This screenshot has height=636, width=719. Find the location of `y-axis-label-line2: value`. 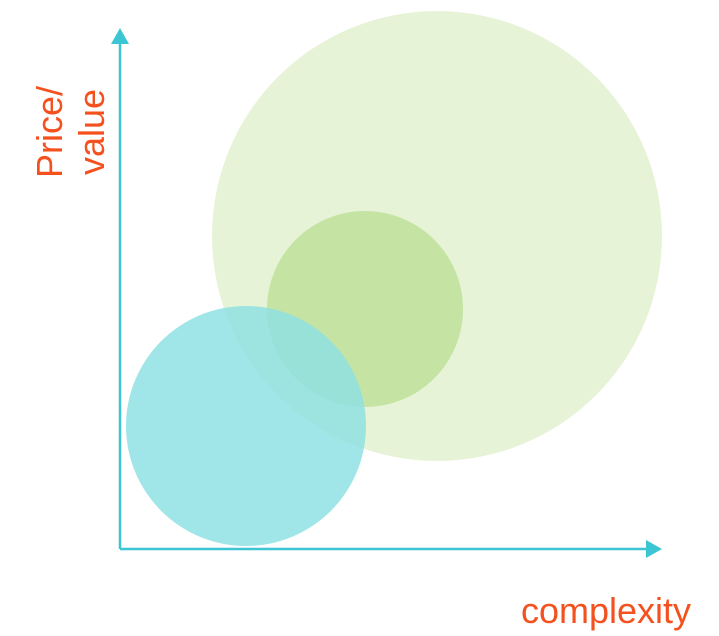

y-axis-label-line2: value is located at coordinates (91, 132).